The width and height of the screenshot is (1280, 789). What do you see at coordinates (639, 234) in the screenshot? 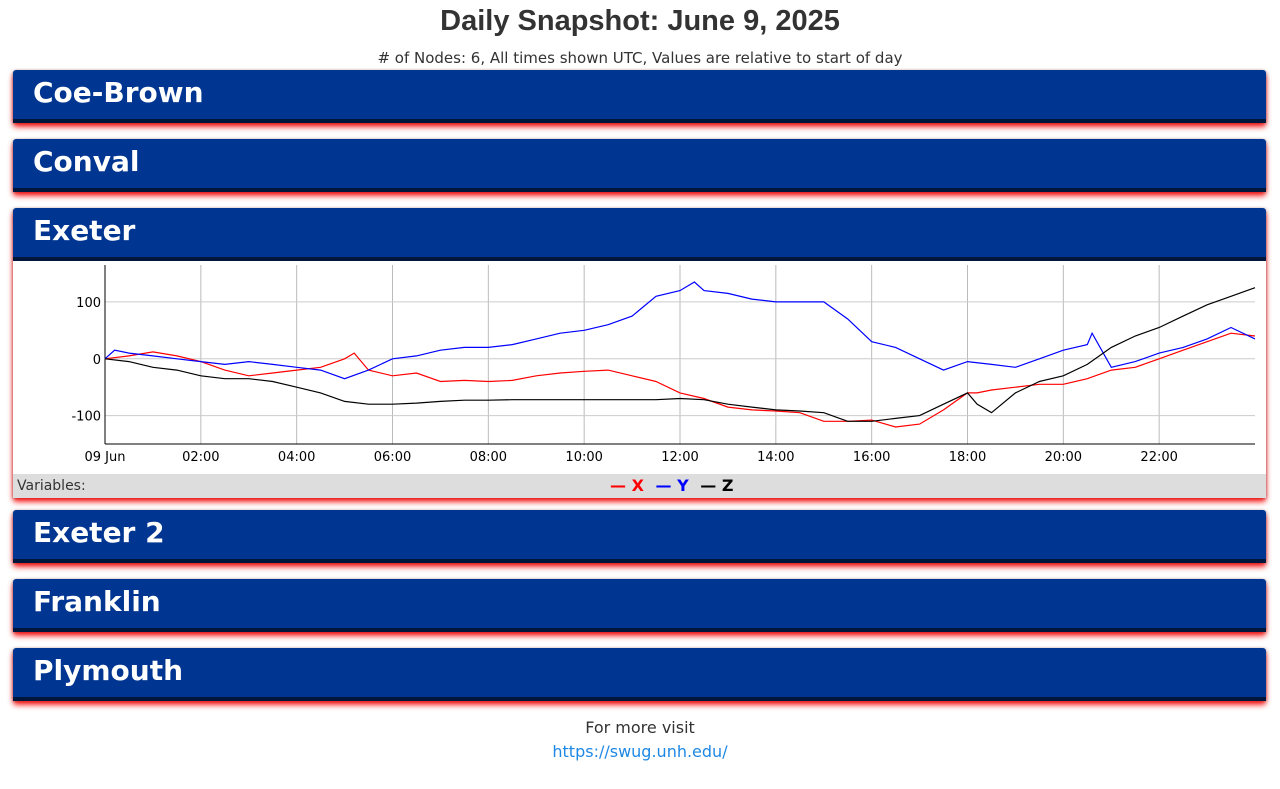
I see `panel-header-exeter: Exeter` at bounding box center [639, 234].